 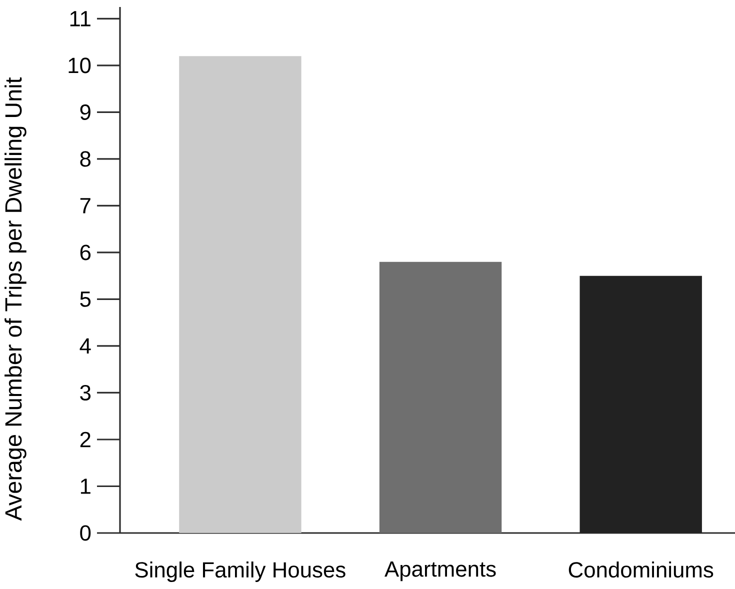 What do you see at coordinates (85, 533) in the screenshot?
I see `y-tick-label: 0` at bounding box center [85, 533].